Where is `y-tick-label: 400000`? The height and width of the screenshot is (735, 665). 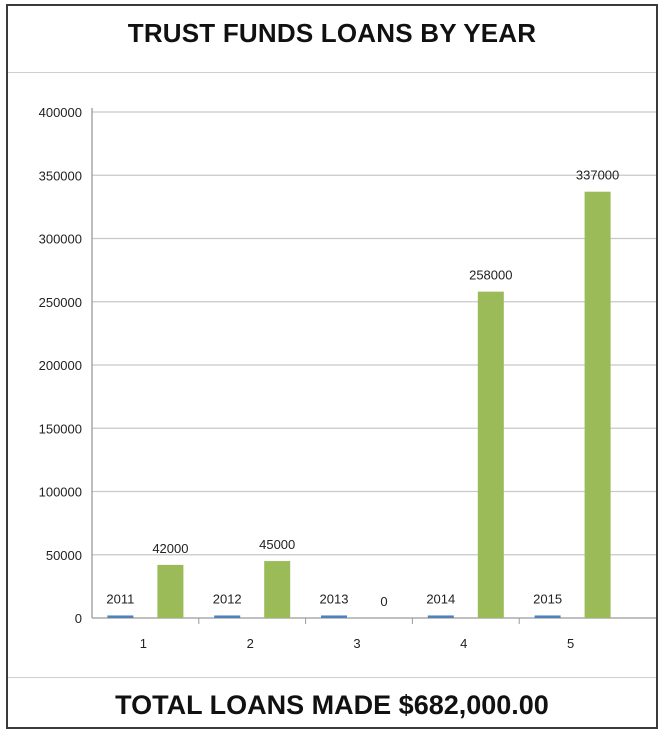
y-tick-label: 400000 is located at coordinates (60, 112).